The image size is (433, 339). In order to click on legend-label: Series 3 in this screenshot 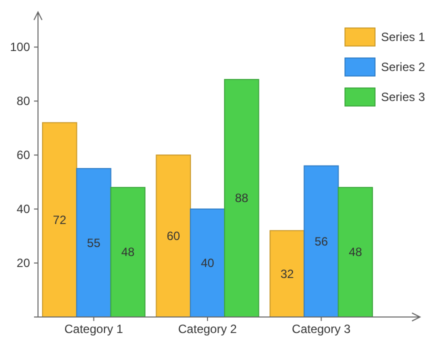, I will do `click(403, 97)`.